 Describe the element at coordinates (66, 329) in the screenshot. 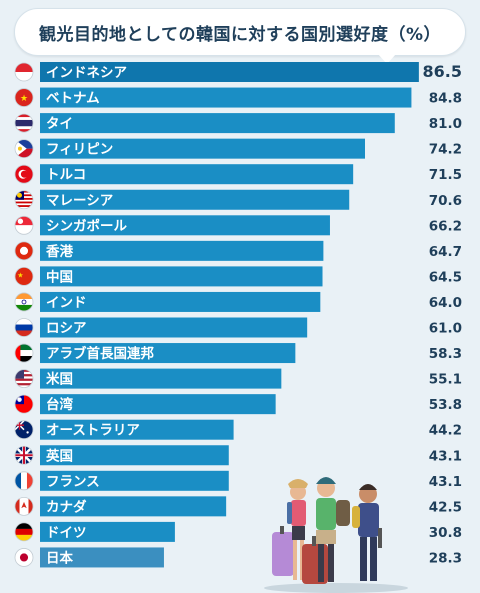

I see `bar-label-10: ロシア` at that location.